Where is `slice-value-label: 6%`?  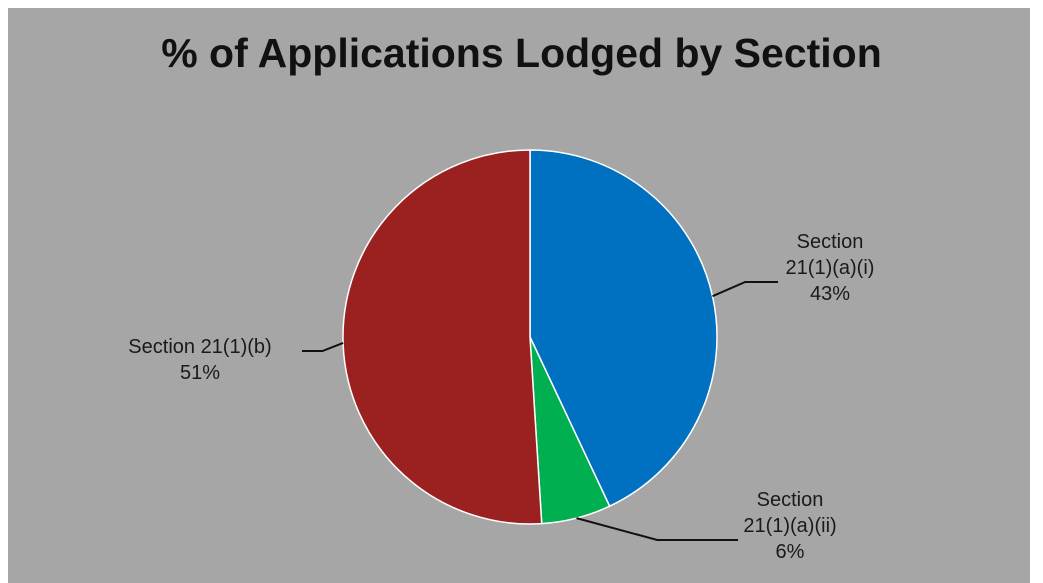
slice-value-label: 6% is located at coordinates (790, 552).